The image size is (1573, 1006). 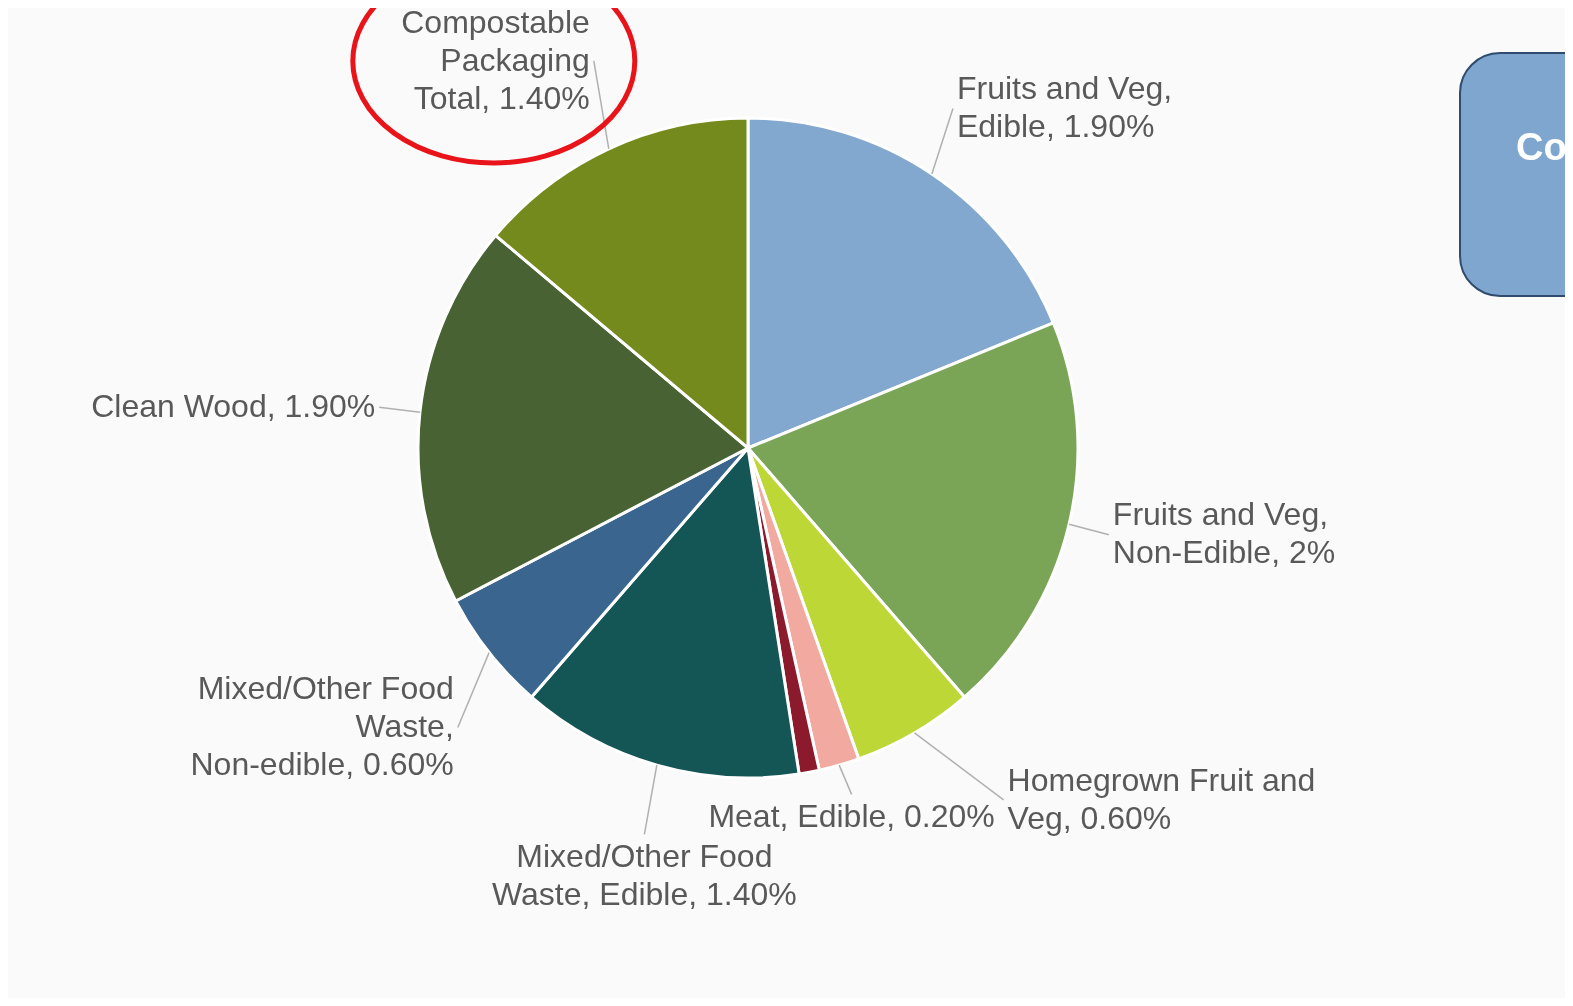 What do you see at coordinates (1161, 798) in the screenshot?
I see `slice-label: Homegrown Fruit and Veg, 0.60%` at bounding box center [1161, 798].